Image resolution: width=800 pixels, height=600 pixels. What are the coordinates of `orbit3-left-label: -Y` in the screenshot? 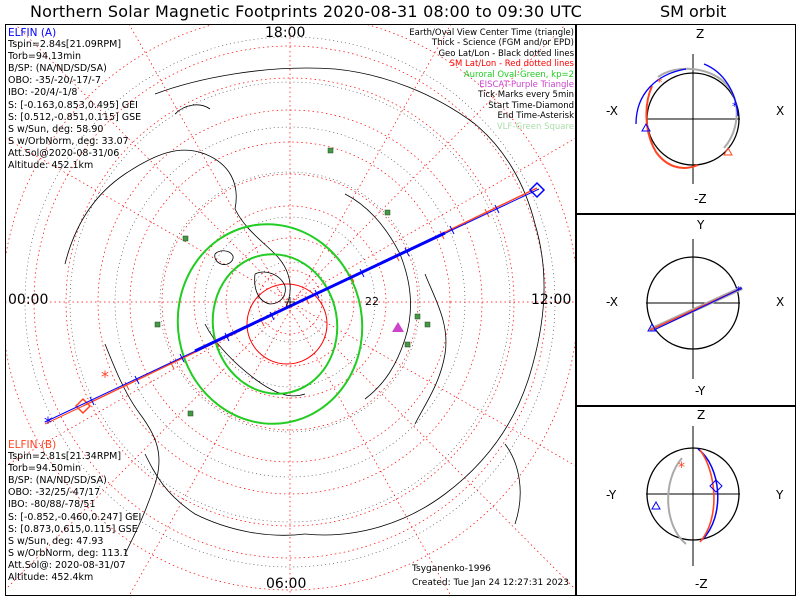 It's located at (611, 495).